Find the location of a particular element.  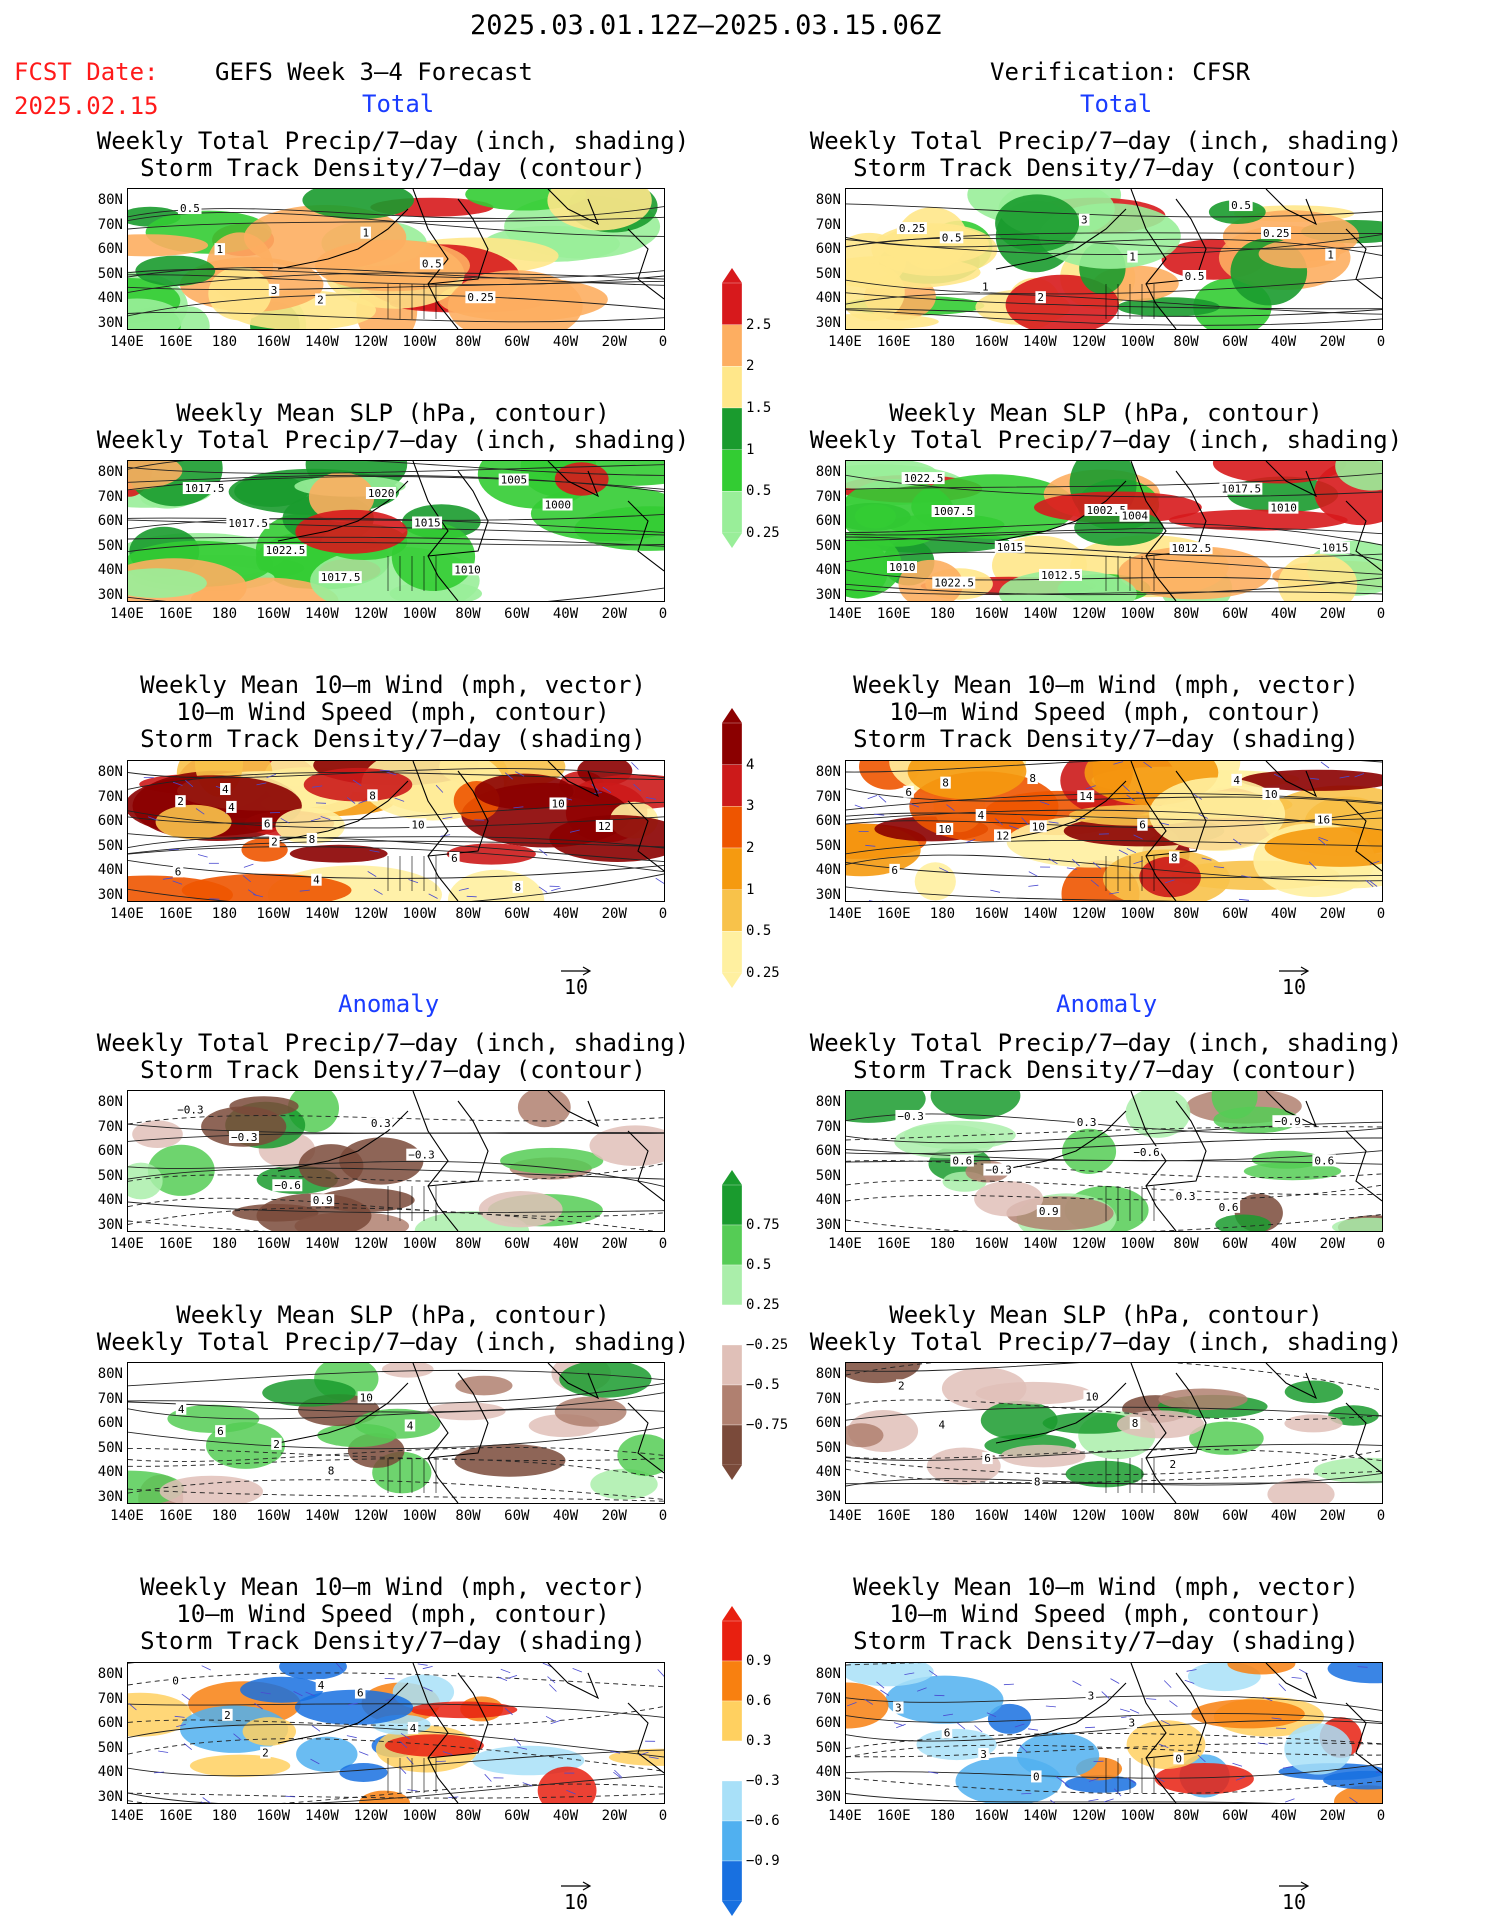

contour-label: 2 is located at coordinates (180, 801).